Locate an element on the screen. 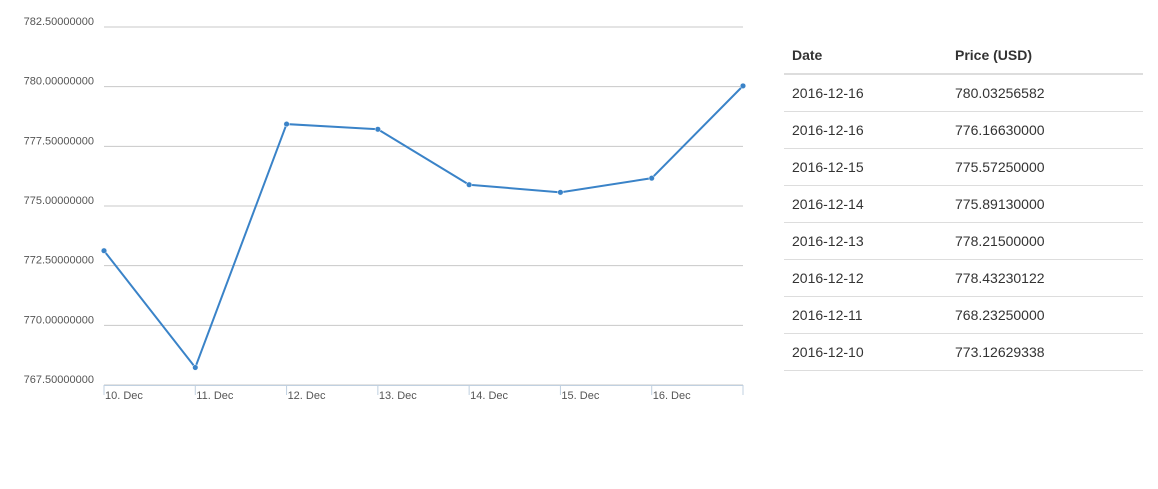 This screenshot has width=1158, height=489. x-tick-label: 14. Dec is located at coordinates (489, 396).